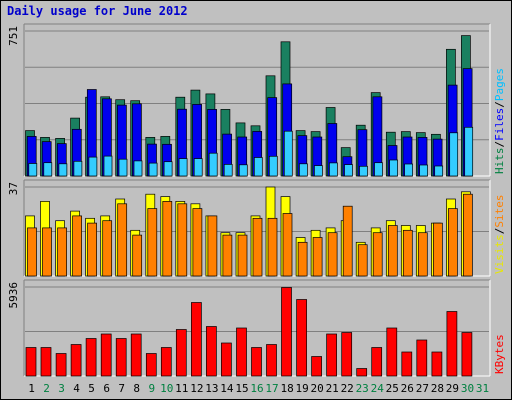  What do you see at coordinates (13, 36) in the screenshot?
I see `y-max-label-hits-files-pages: 751` at bounding box center [13, 36].